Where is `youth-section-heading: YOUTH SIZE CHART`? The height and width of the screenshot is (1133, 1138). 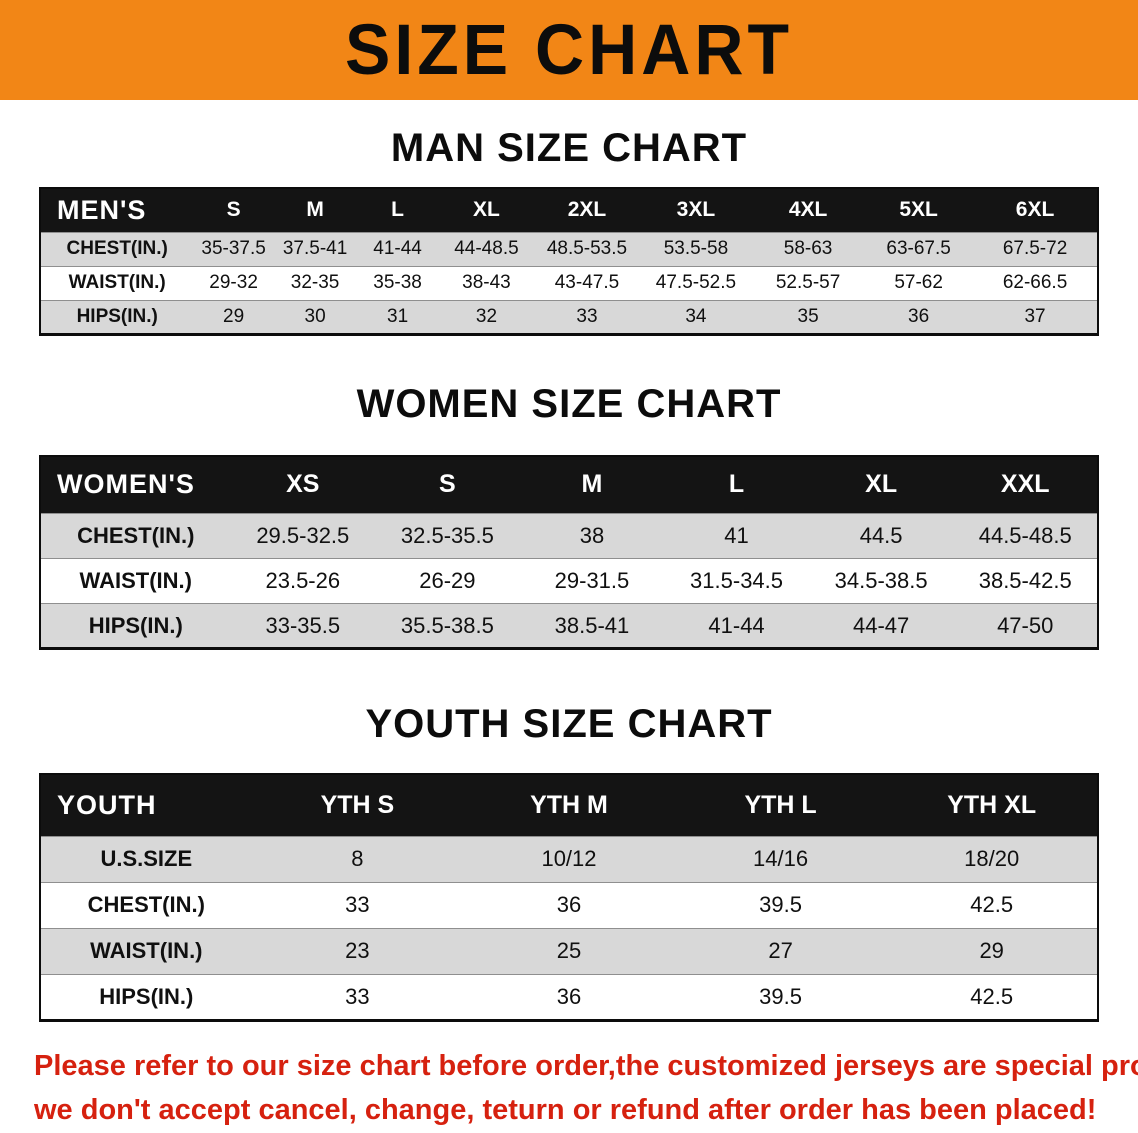 youth-section-heading: YOUTH SIZE CHART is located at coordinates (569, 724).